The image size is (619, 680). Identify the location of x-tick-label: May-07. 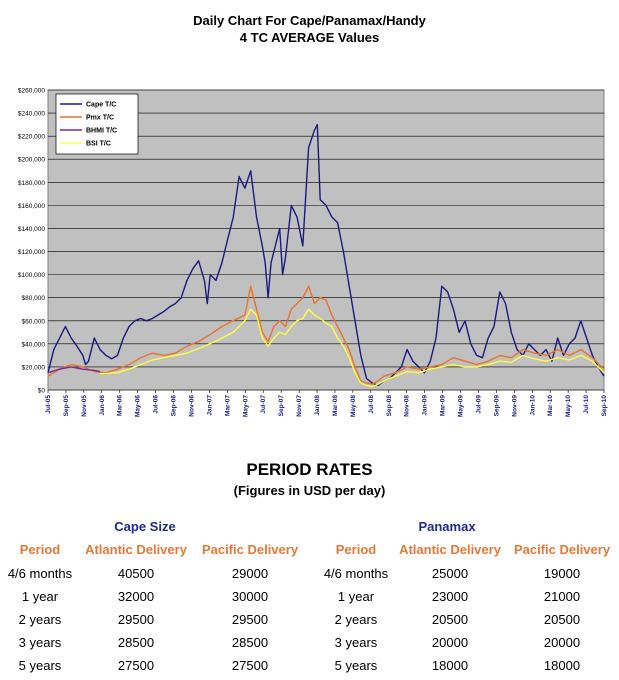
(245, 406).